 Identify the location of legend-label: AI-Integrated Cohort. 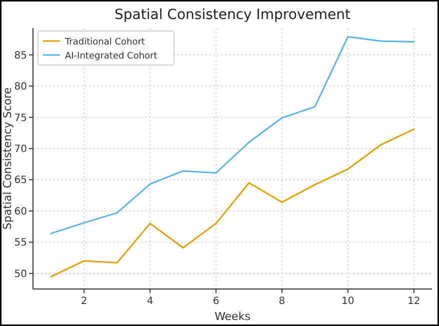
(111, 57).